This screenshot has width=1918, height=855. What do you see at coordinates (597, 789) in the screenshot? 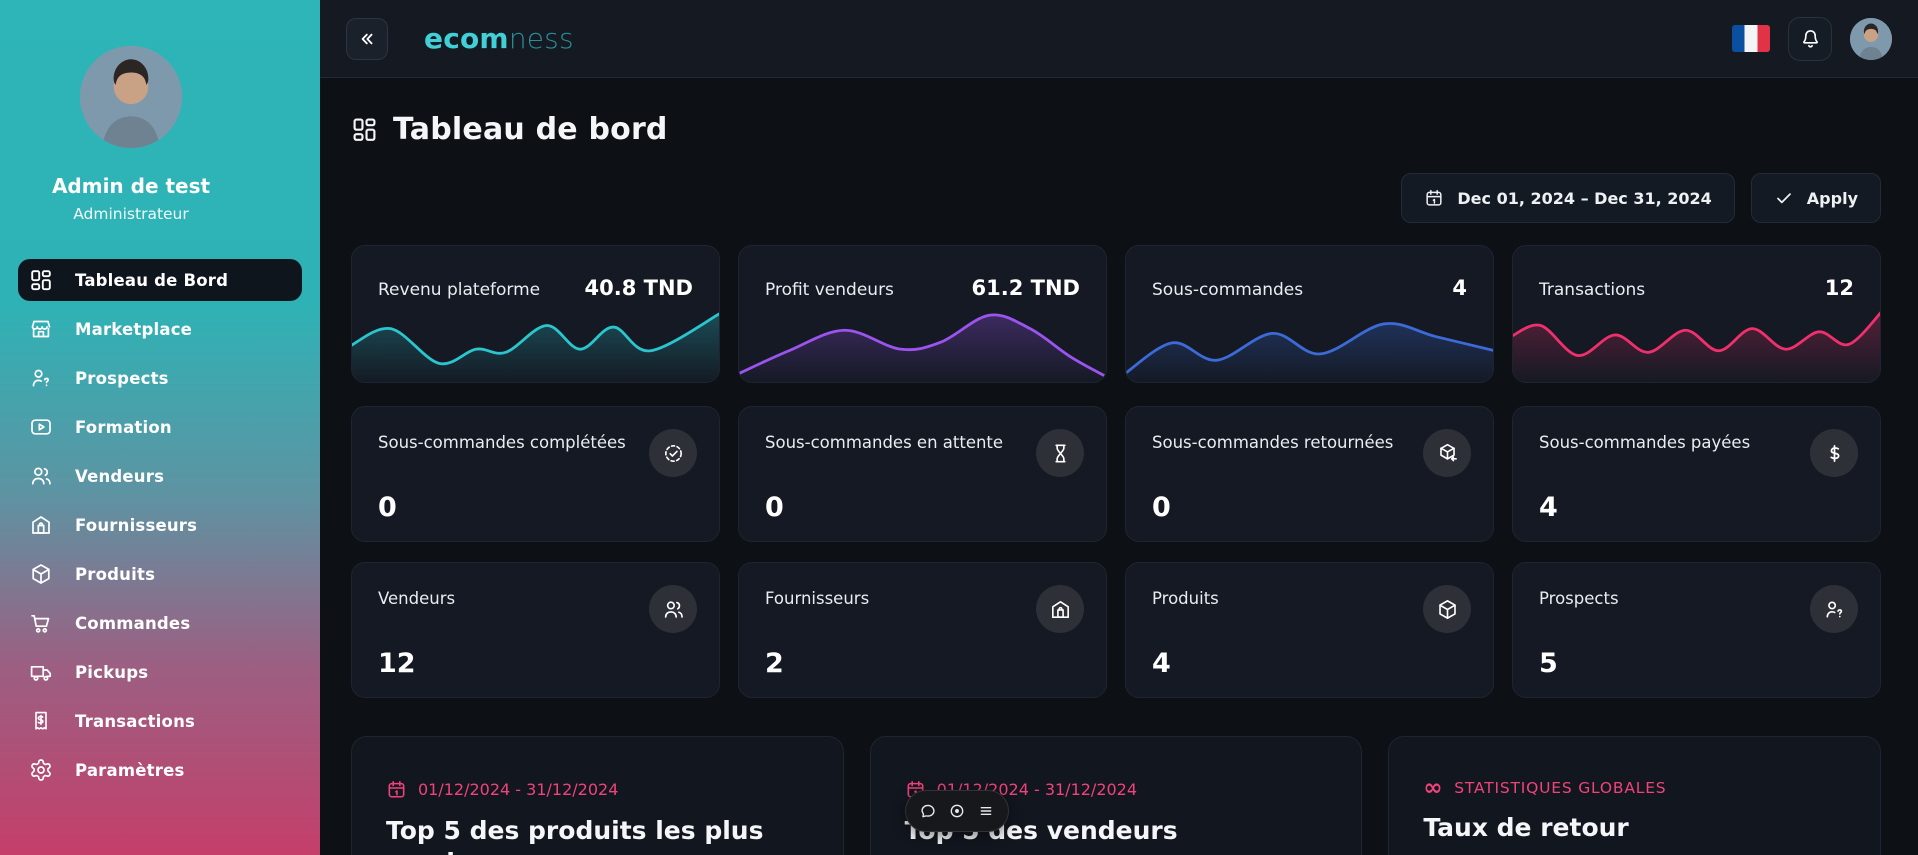
I see `card-date-range: 01/12/2024 - 31/12/2024` at bounding box center [597, 789].